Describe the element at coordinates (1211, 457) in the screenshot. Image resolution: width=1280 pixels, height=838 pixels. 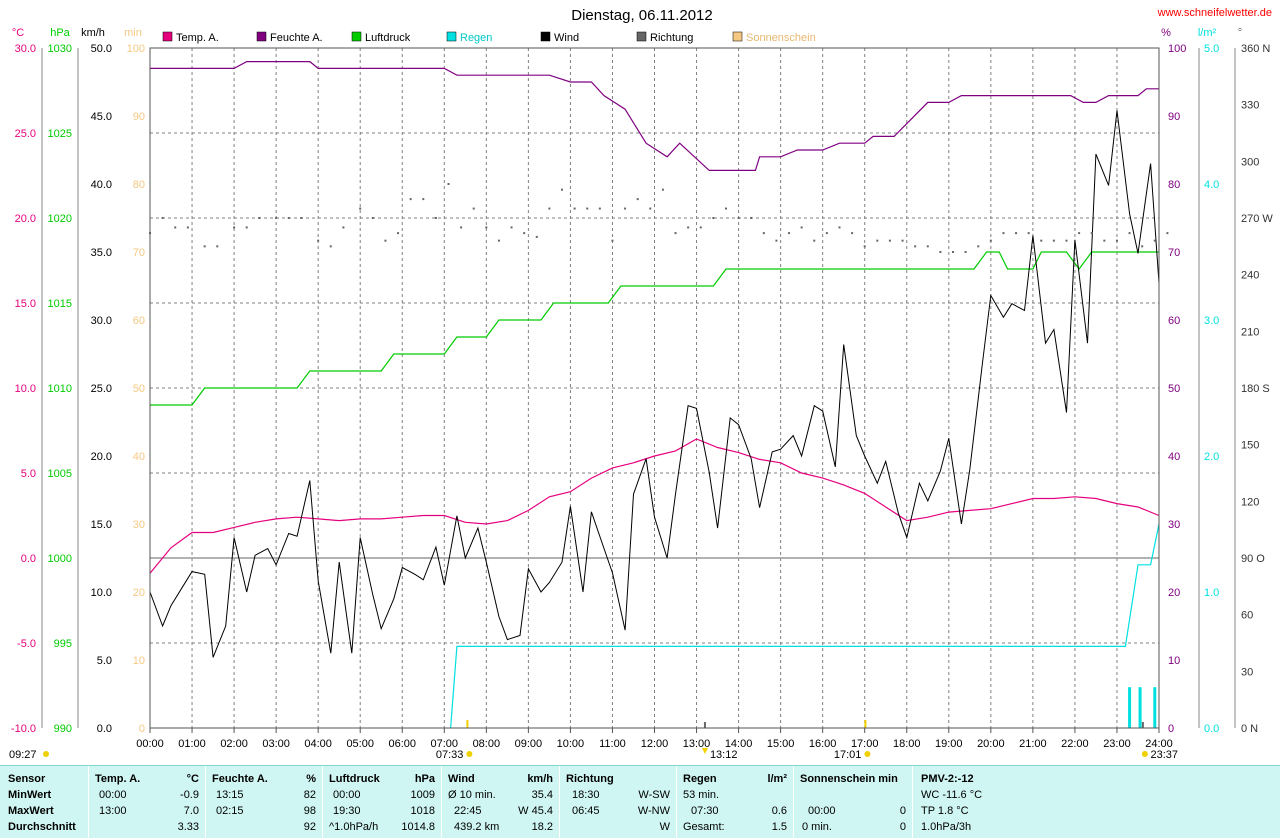
I see `rain-axis-tick-label: 2.0` at that location.